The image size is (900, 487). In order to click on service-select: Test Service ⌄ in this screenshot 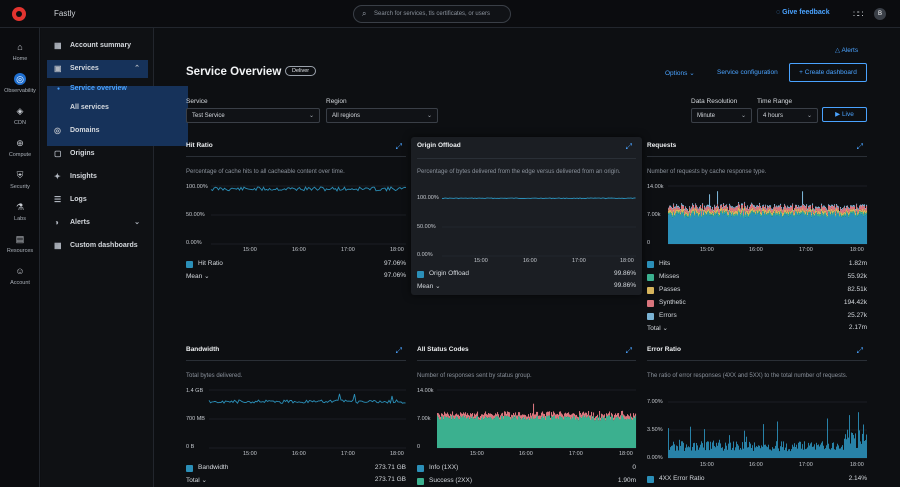, I will do `click(253, 115)`.